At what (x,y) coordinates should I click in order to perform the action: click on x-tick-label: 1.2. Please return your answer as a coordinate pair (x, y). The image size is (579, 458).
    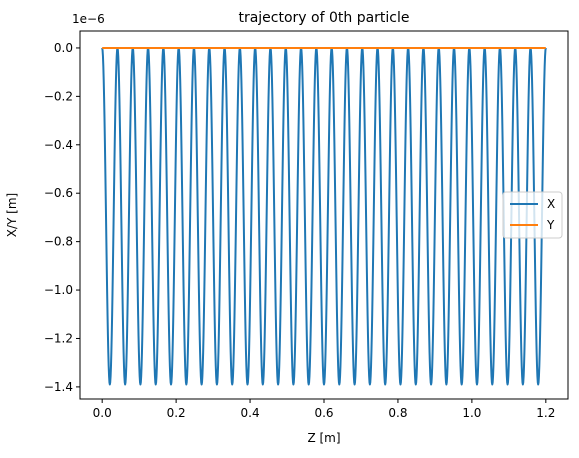
    Looking at the image, I should click on (545, 413).